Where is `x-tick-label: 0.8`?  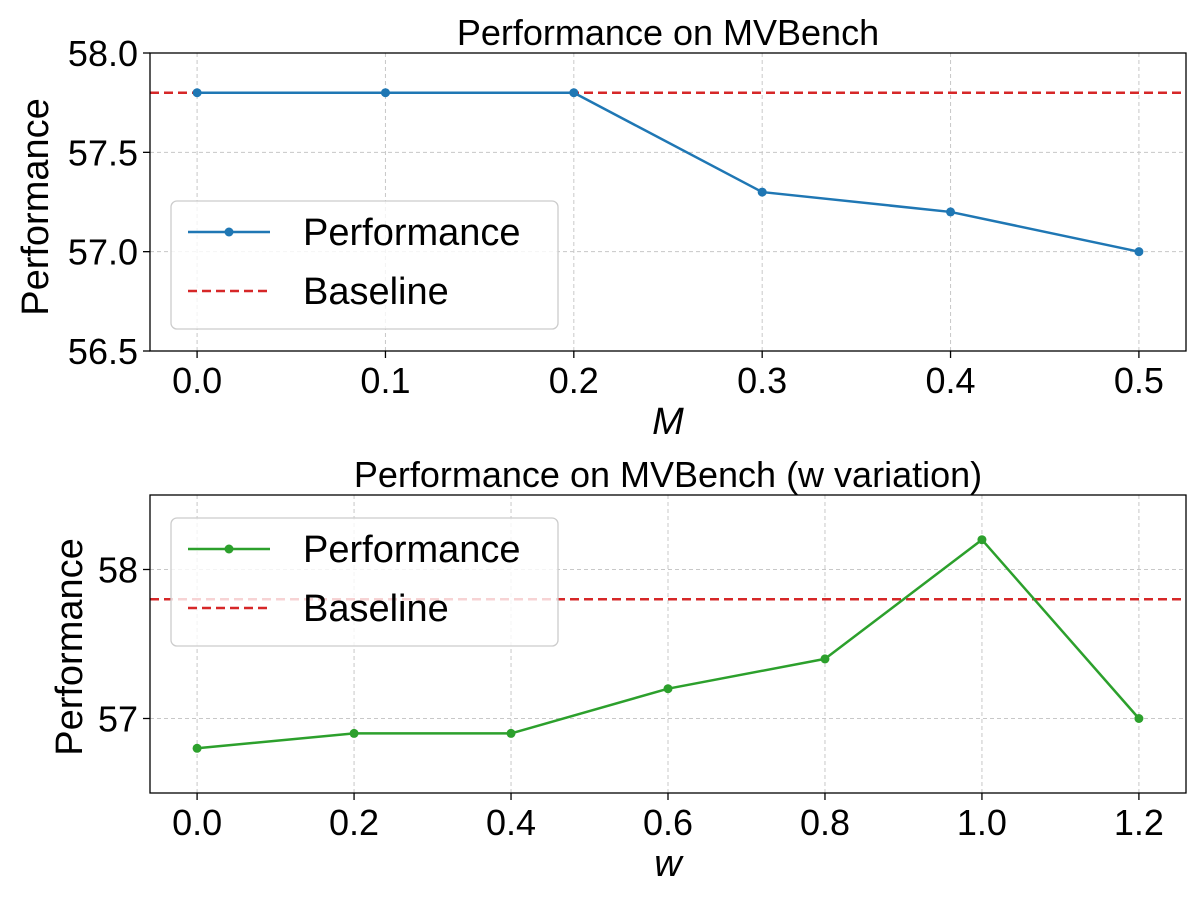 x-tick-label: 0.8 is located at coordinates (825, 822).